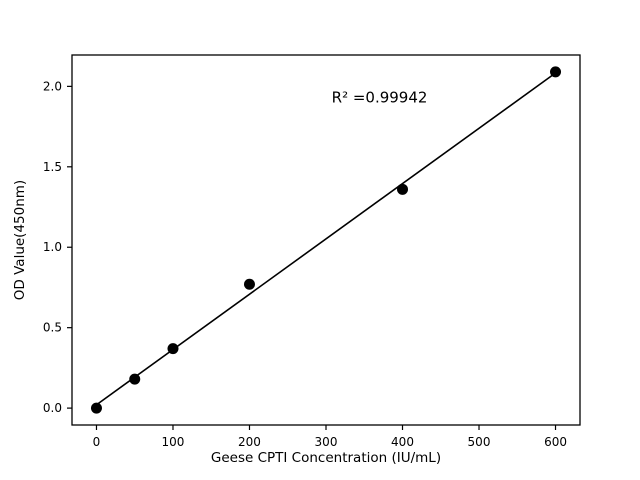  I want to click on x-tick-label: 200, so click(249, 442).